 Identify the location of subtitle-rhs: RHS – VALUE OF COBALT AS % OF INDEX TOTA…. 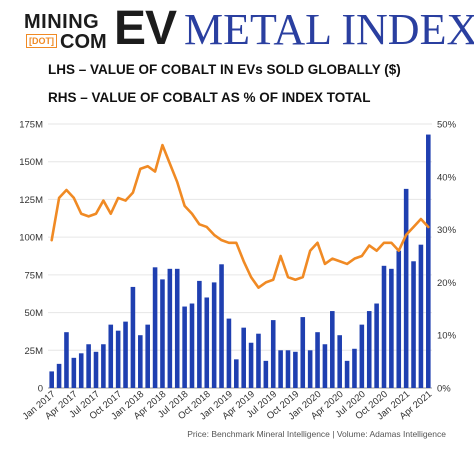
(209, 97).